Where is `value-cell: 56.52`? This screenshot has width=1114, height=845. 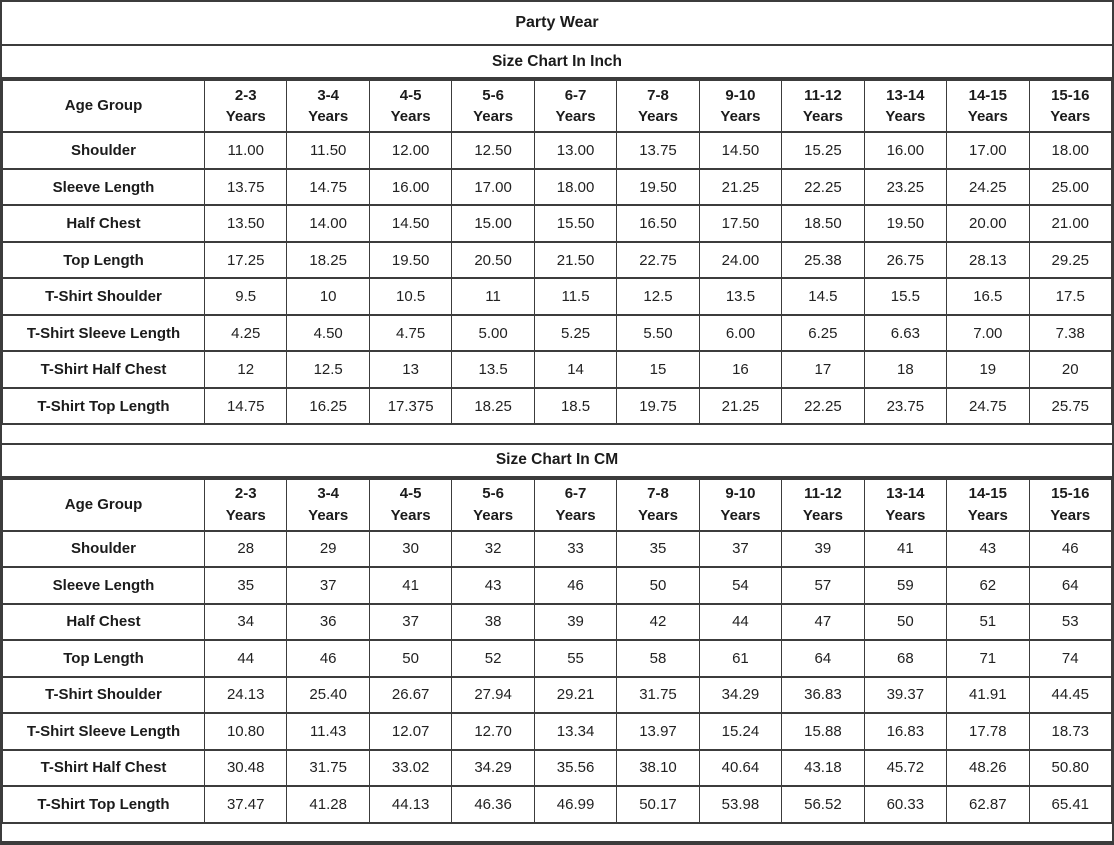 value-cell: 56.52 is located at coordinates (823, 804).